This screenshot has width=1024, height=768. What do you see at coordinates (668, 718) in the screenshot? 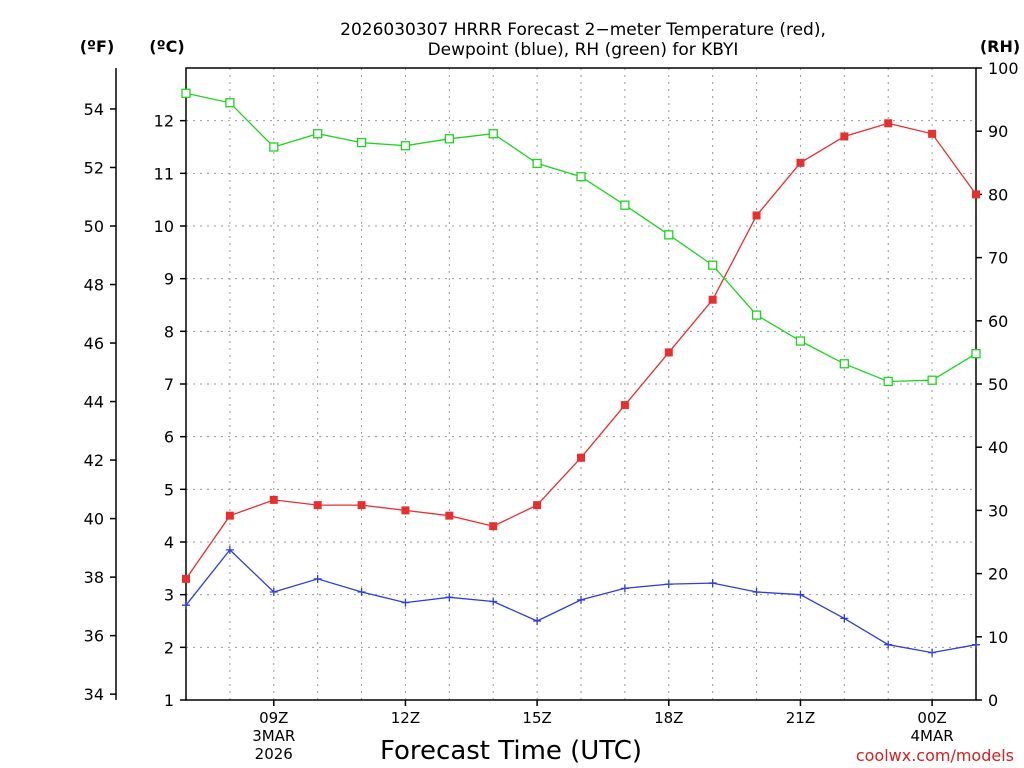
I see `x-tick-label: 18Z` at bounding box center [668, 718].